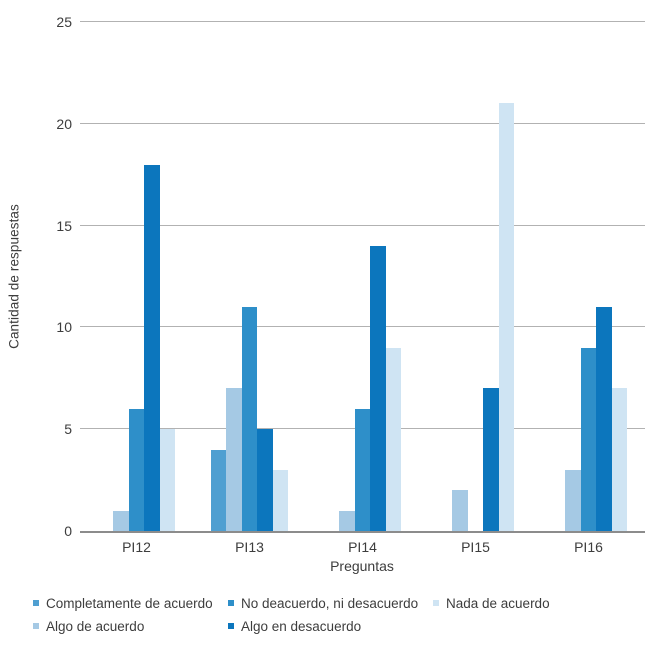  I want to click on legend-label: Completamente de acuerdo, so click(129, 603).